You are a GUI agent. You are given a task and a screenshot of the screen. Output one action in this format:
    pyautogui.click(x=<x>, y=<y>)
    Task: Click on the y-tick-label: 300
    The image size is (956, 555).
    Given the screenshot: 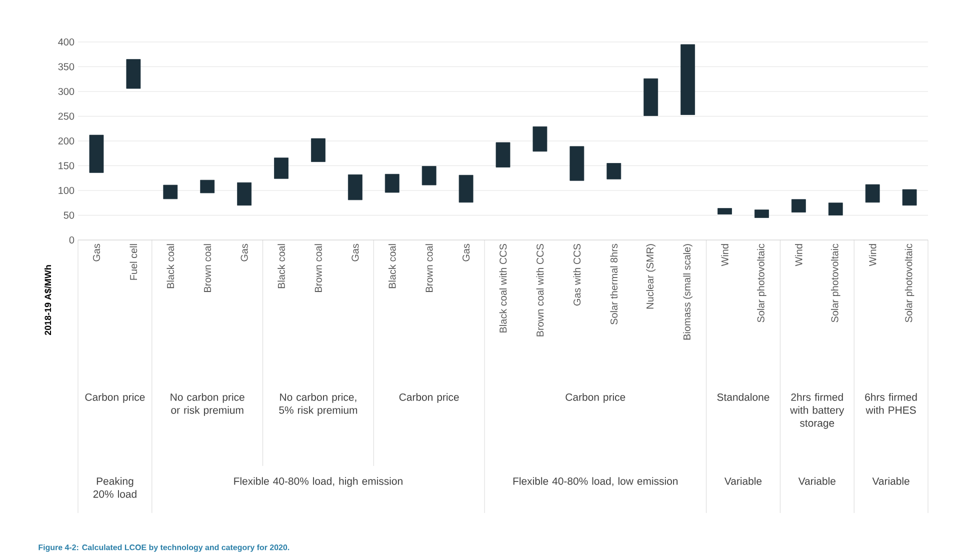 What is the action you would take?
    pyautogui.click(x=66, y=92)
    